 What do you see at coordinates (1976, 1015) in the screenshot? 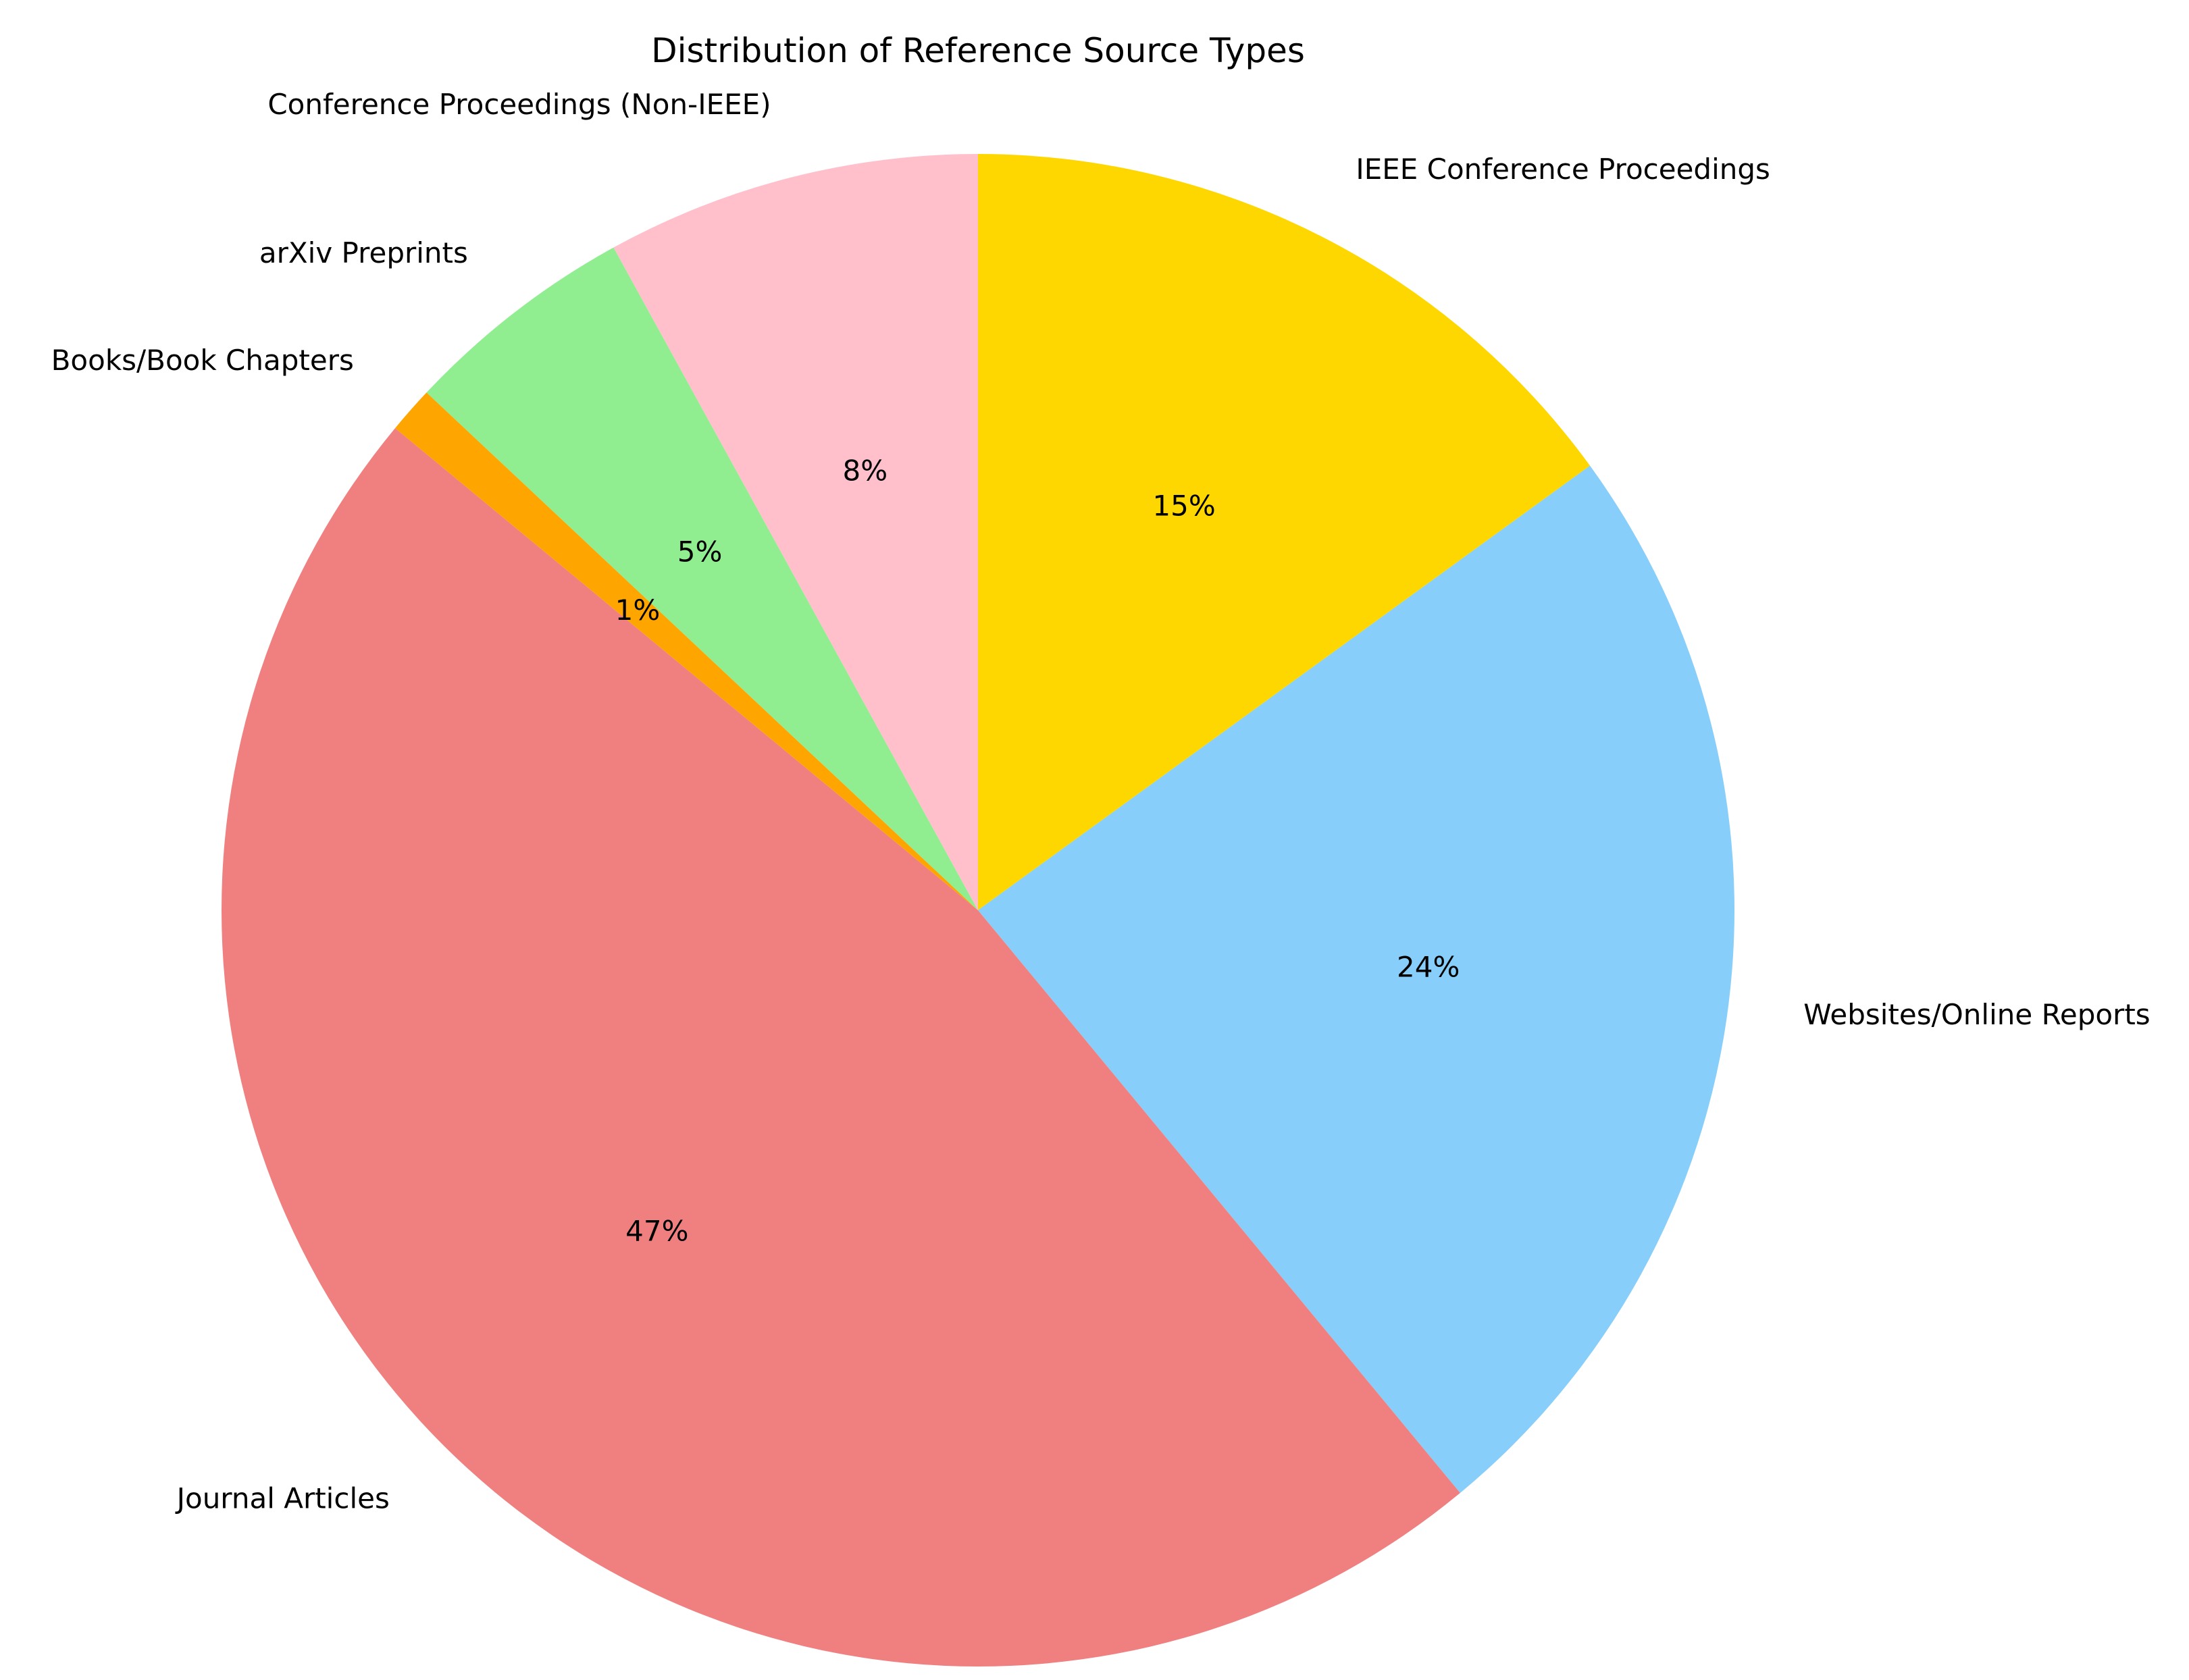
I see `pie-category-label: Websites/Online Reports` at bounding box center [1976, 1015].